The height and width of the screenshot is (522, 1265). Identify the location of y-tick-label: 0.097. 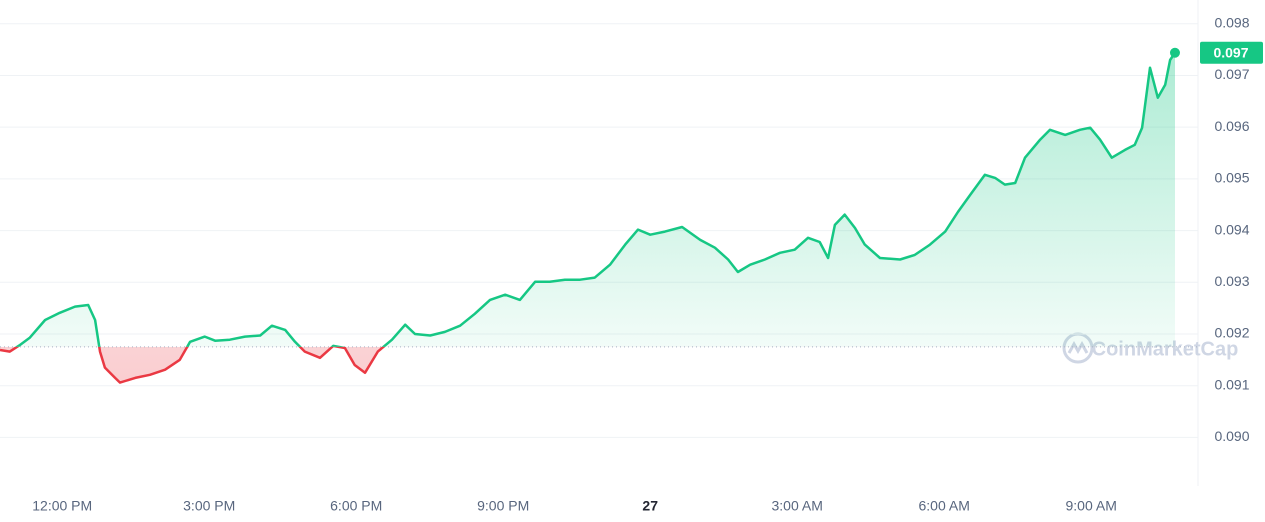
(1231, 74).